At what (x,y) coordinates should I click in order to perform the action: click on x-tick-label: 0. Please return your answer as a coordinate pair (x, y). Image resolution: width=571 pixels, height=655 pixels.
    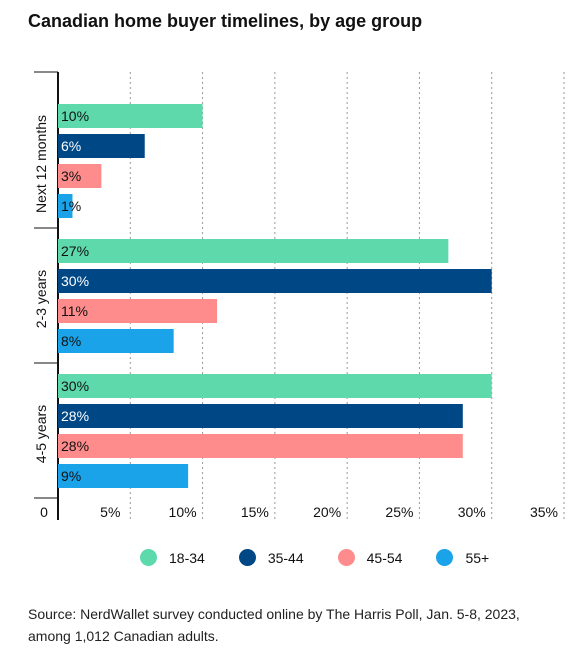
    Looking at the image, I should click on (44, 512).